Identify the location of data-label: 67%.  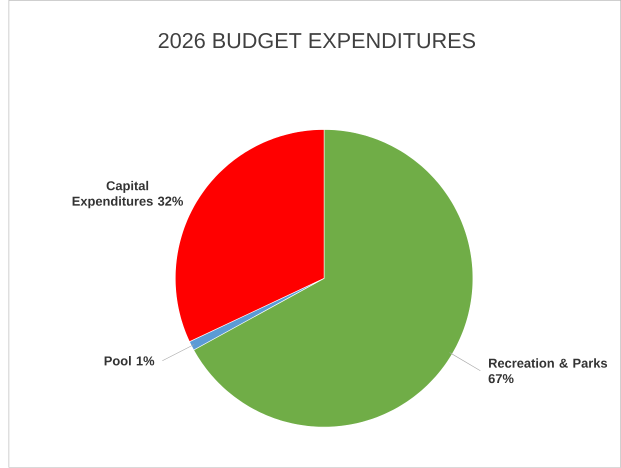
(501, 379).